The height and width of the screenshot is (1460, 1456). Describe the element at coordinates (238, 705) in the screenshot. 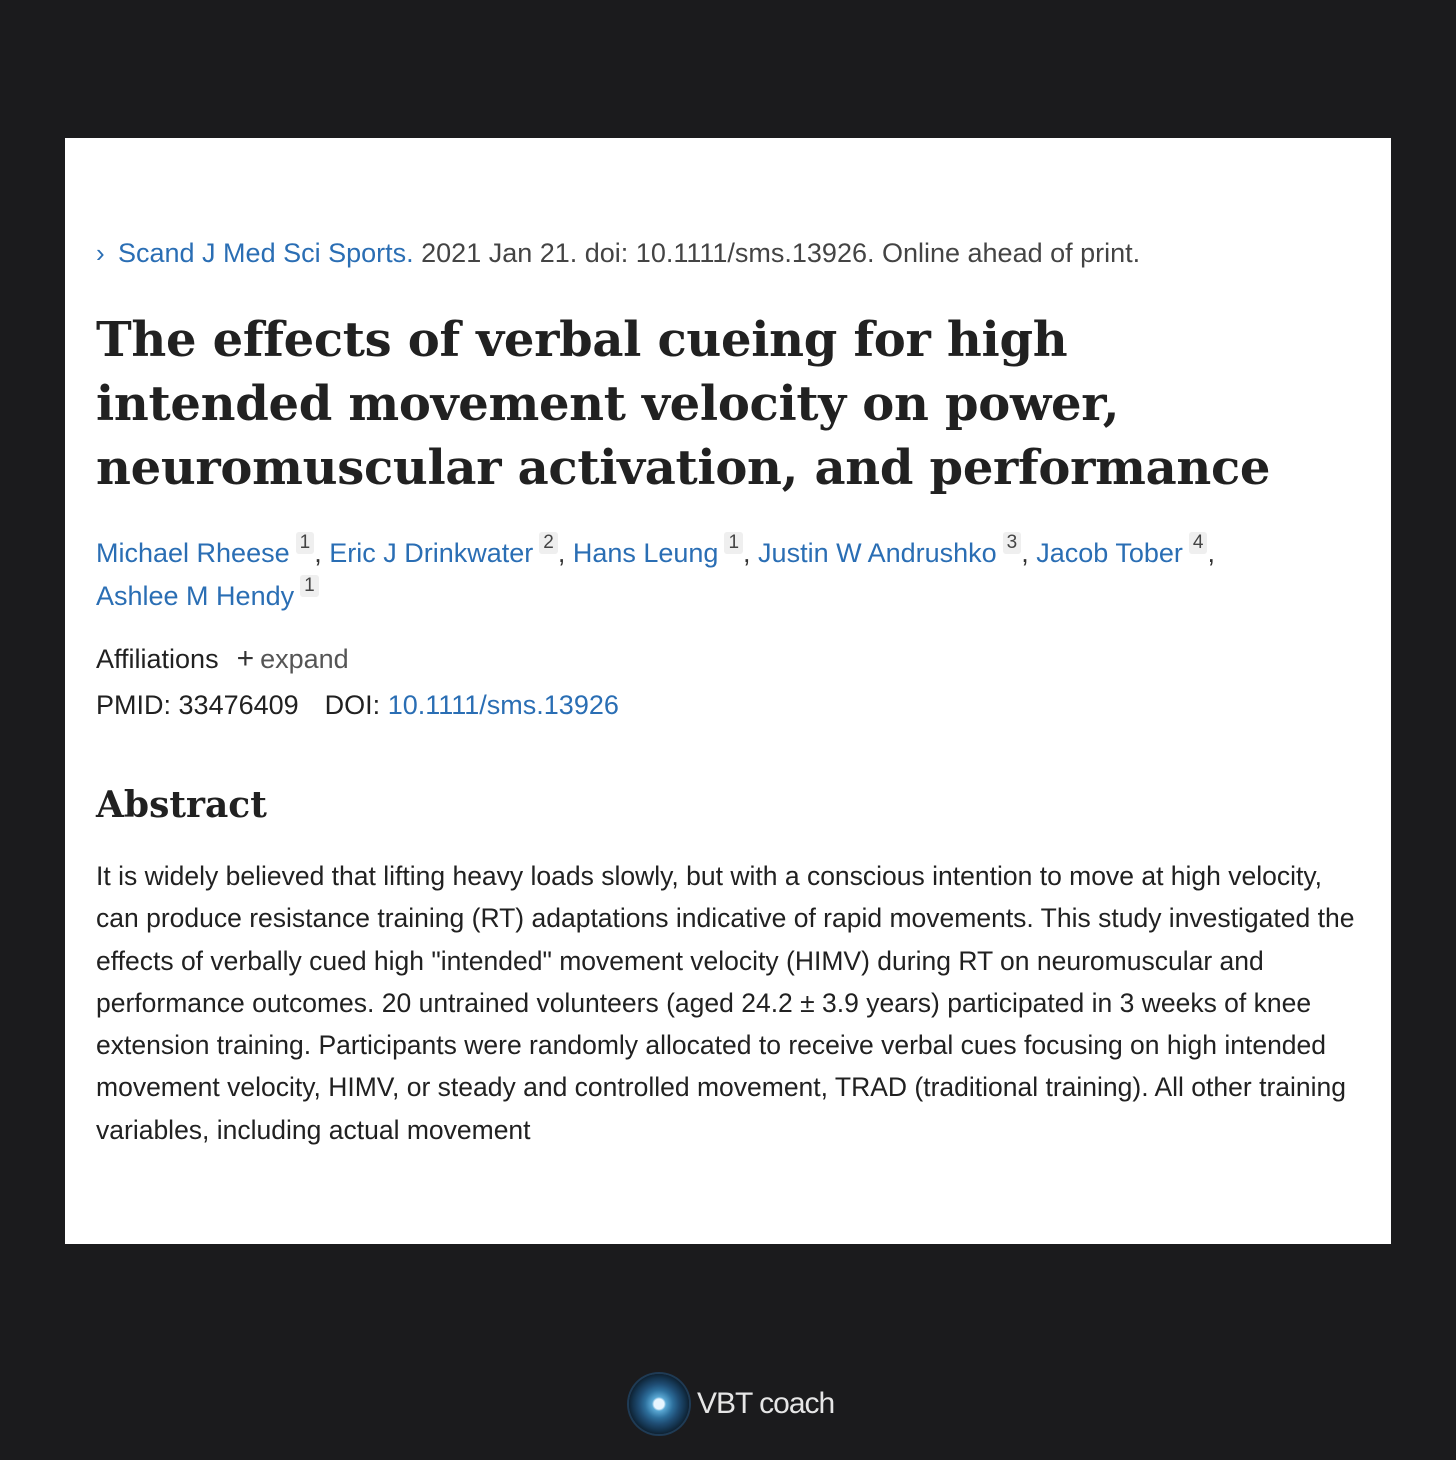

I see `pmid-value: 33476409` at that location.